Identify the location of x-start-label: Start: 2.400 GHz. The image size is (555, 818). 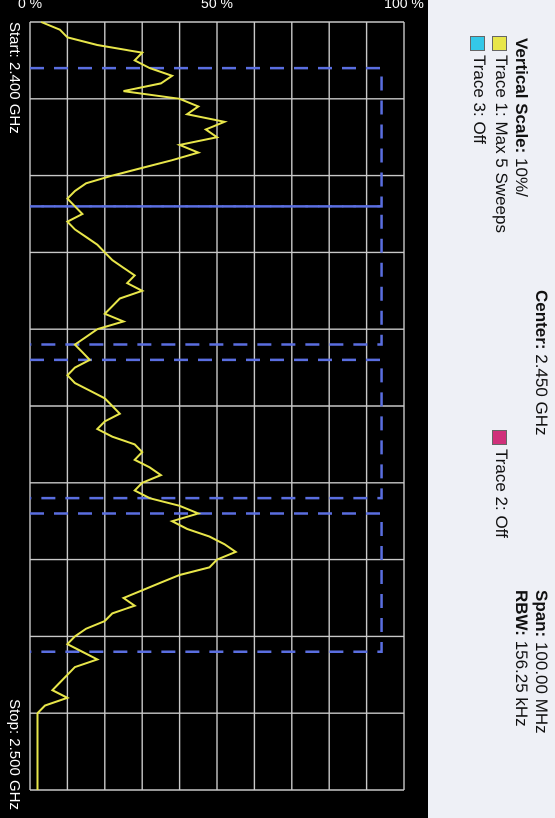
(14, 78).